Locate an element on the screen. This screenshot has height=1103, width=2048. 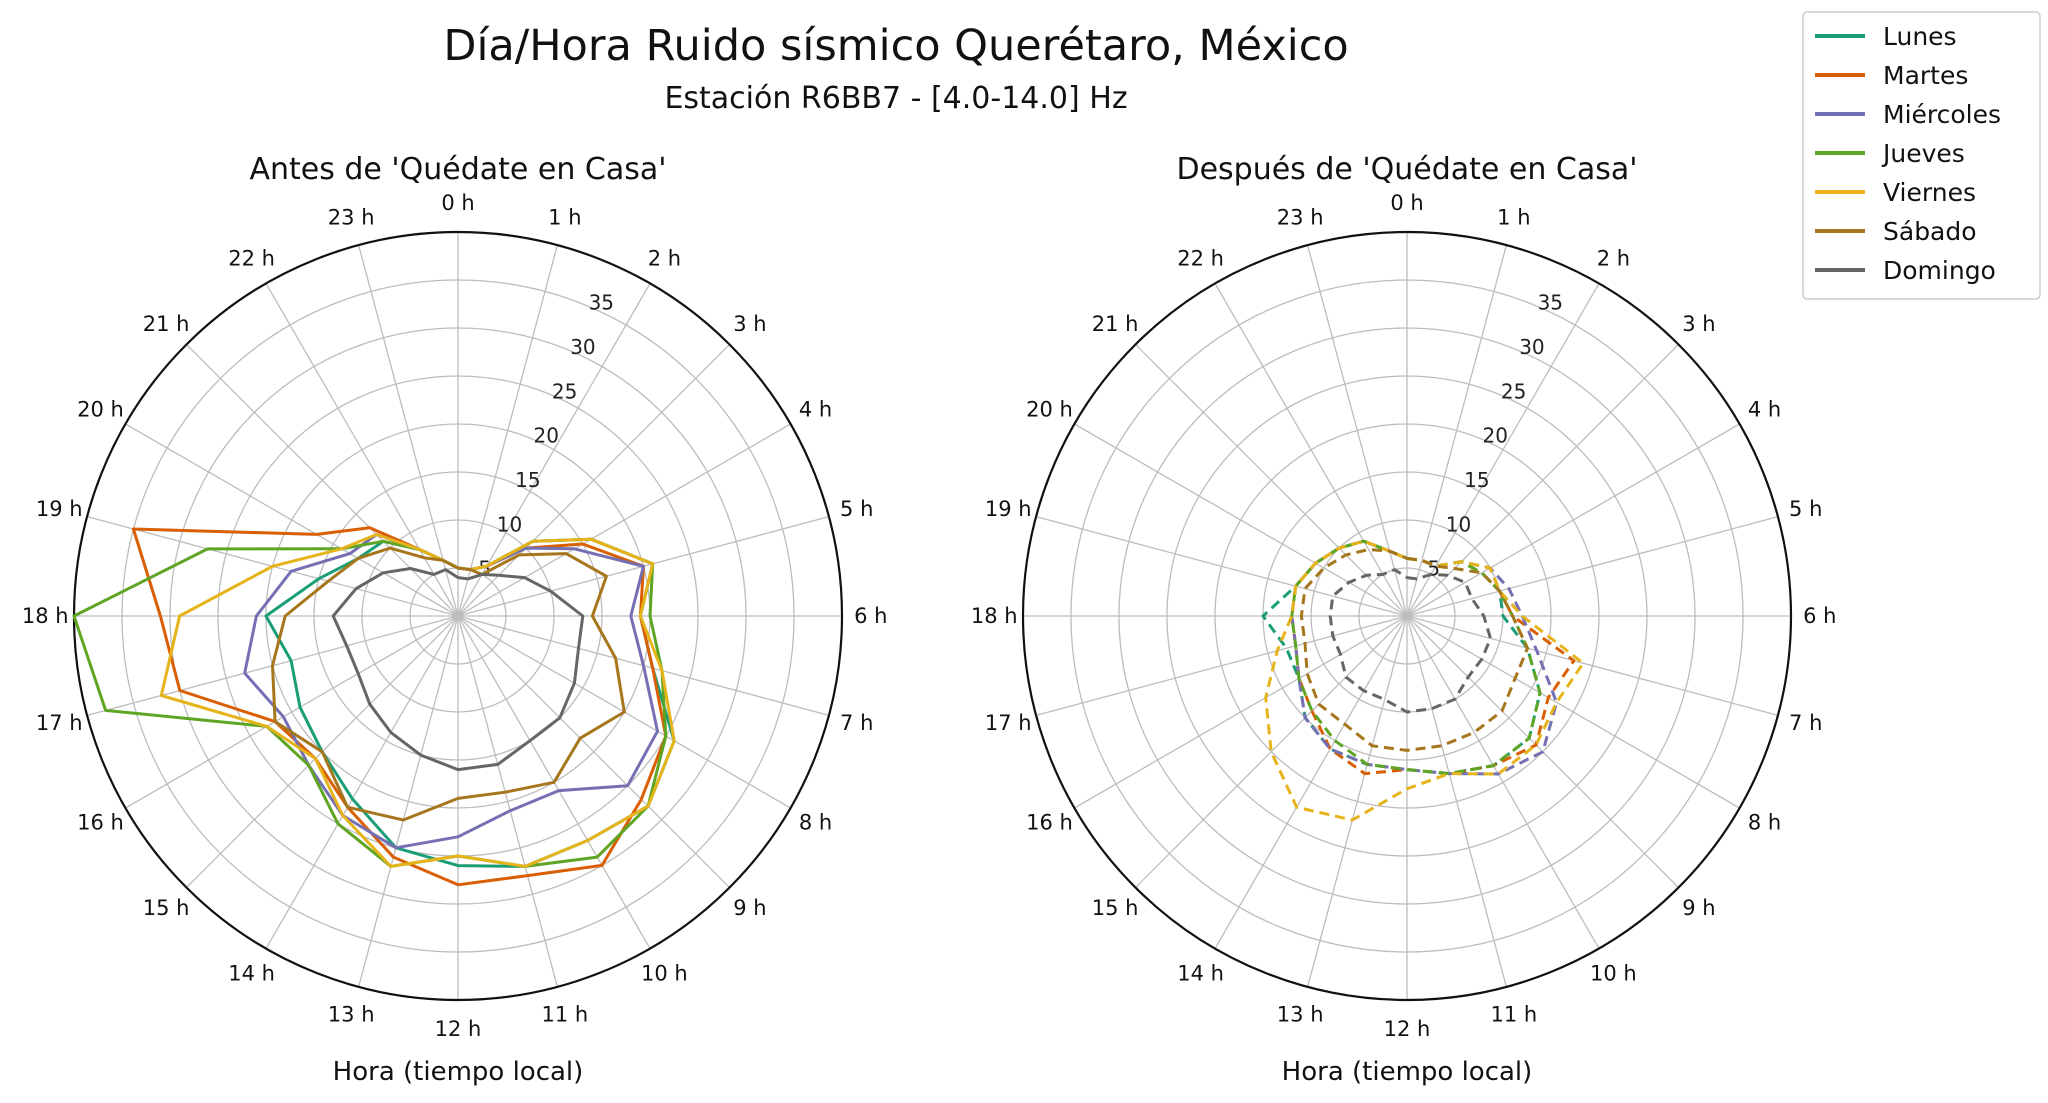
theta-label: 23 h is located at coordinates (1300, 217).